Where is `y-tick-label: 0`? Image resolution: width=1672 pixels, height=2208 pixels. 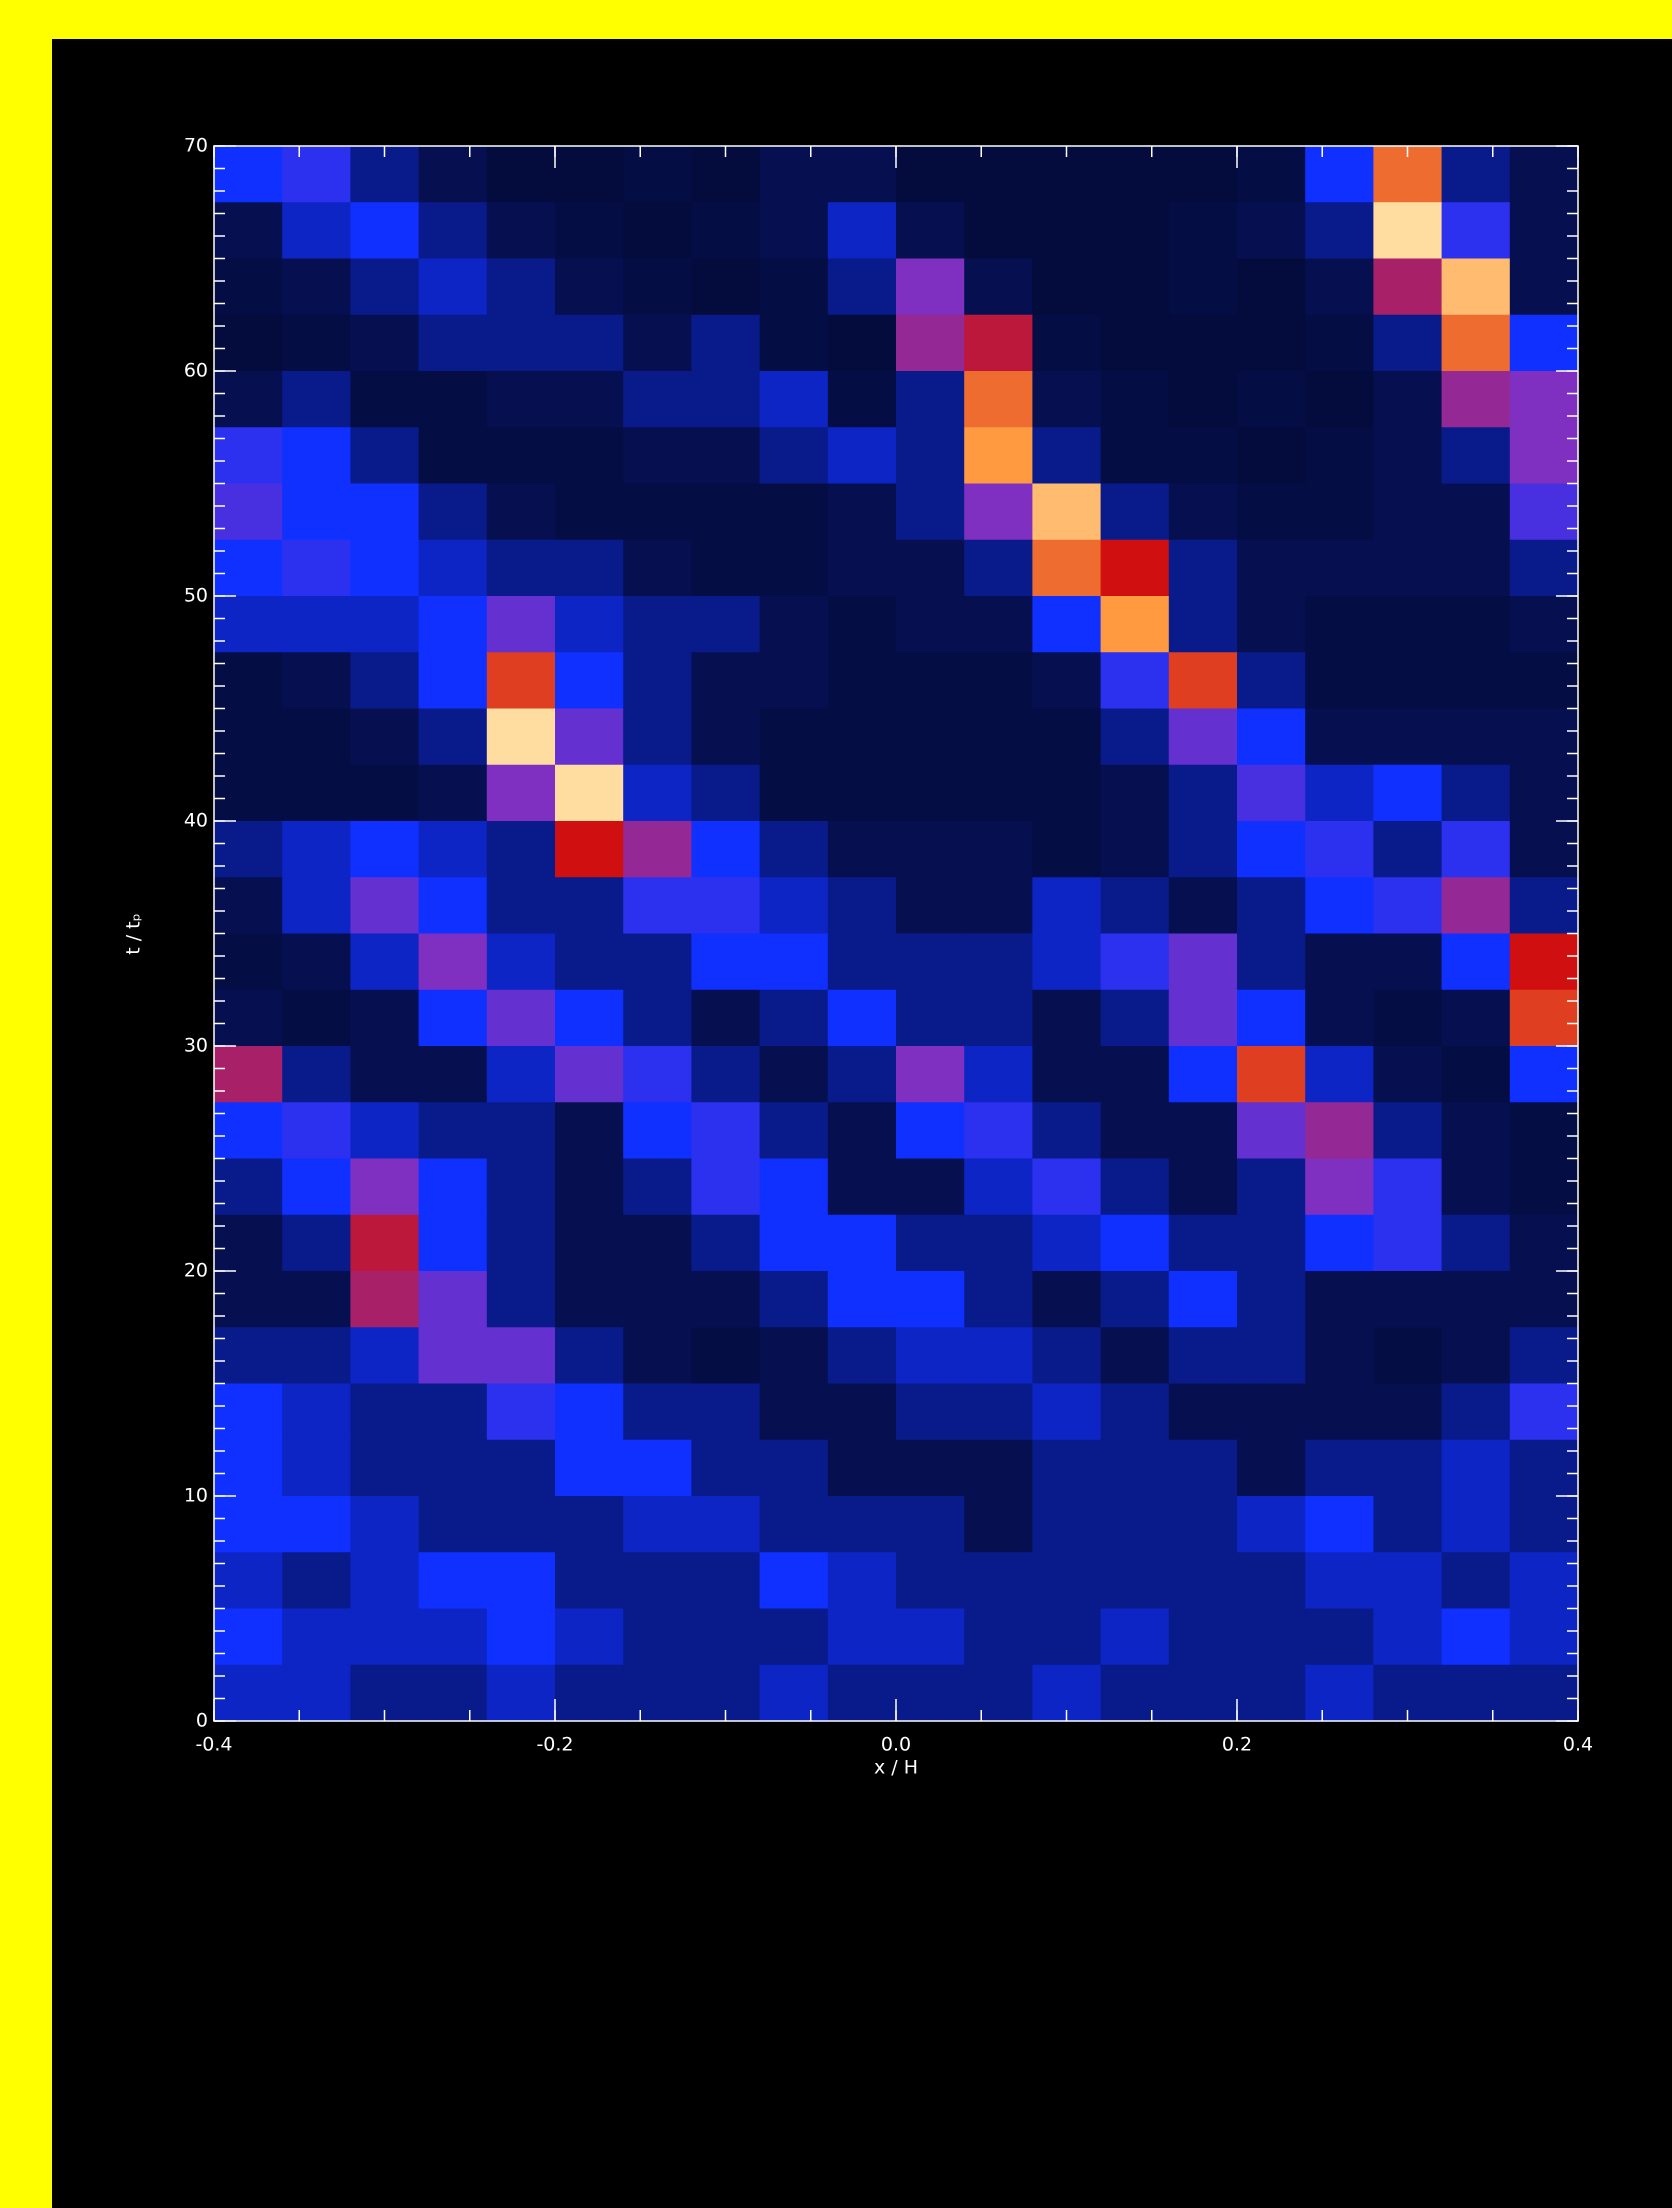
y-tick-label: 0 is located at coordinates (202, 1721).